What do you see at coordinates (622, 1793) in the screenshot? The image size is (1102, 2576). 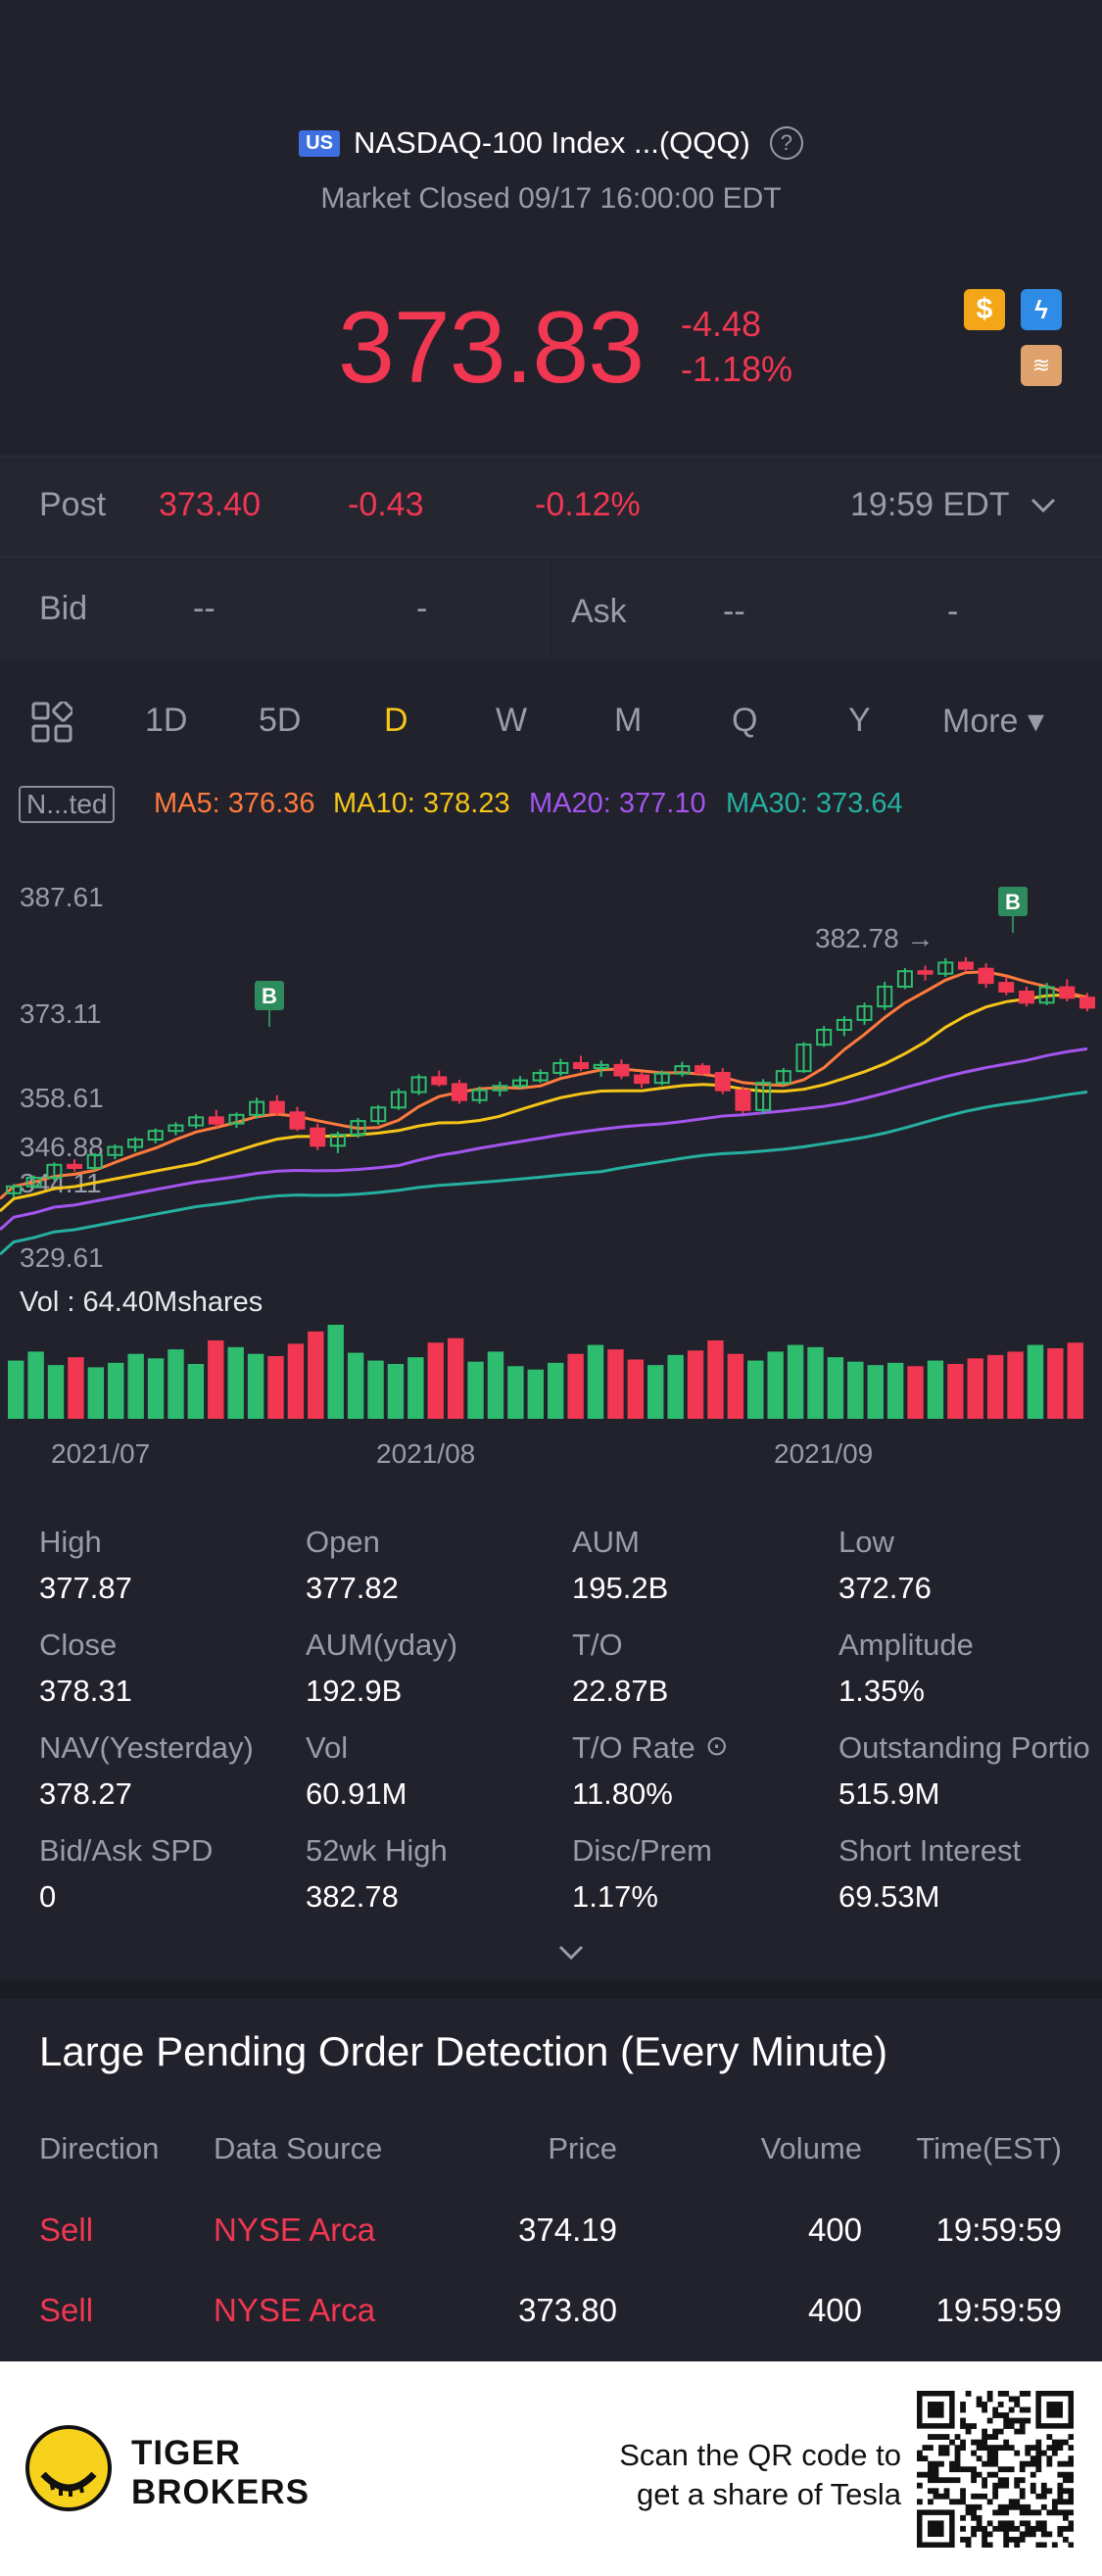 I see `stat-value: 11.80%` at bounding box center [622, 1793].